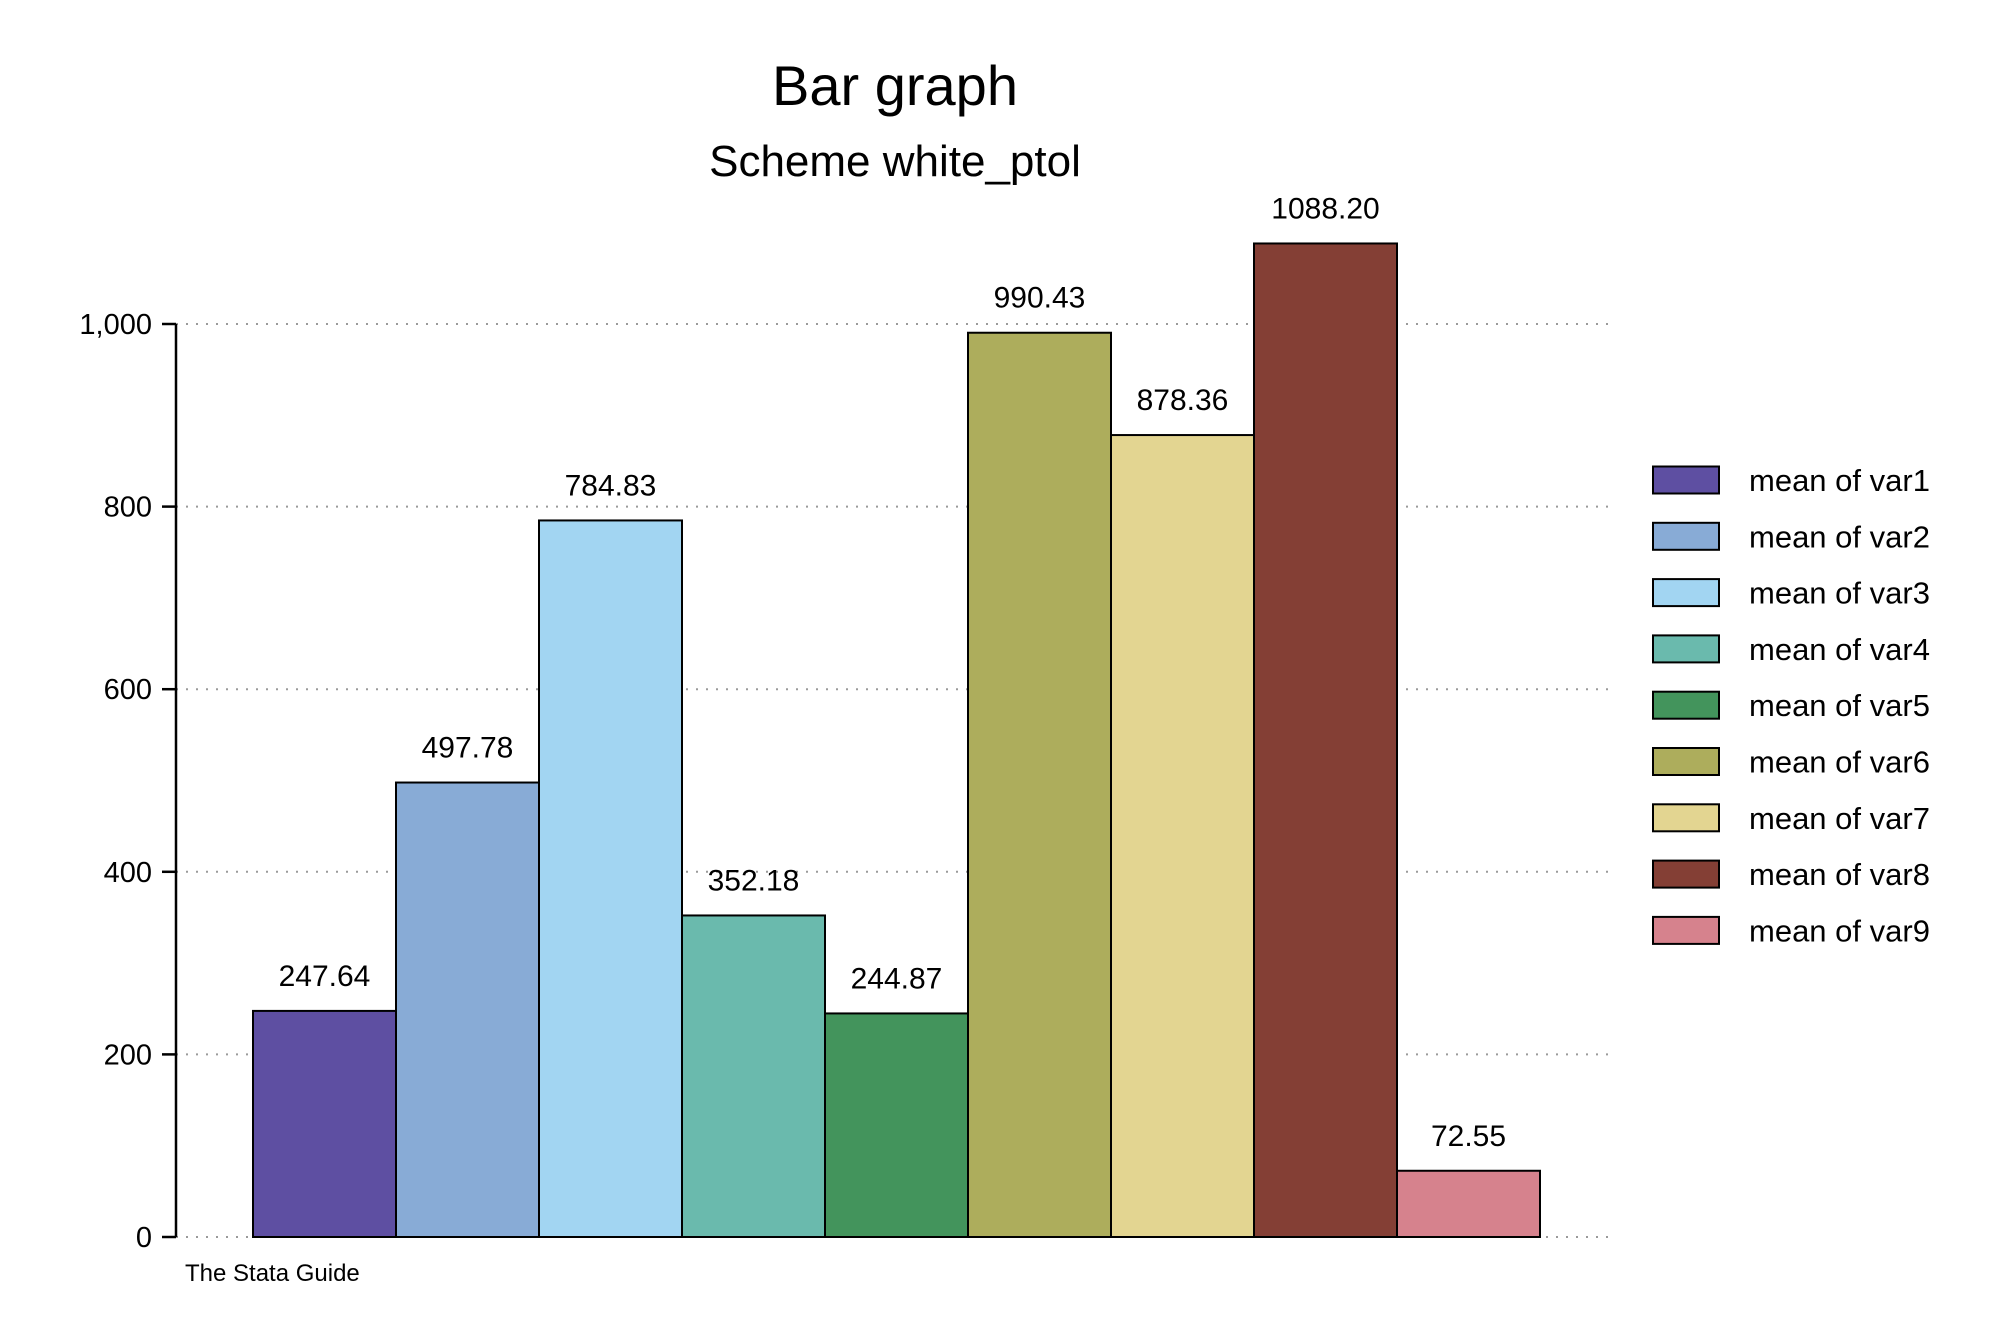 This screenshot has width=2000, height=1333. What do you see at coordinates (1839, 593) in the screenshot?
I see `legend-label: mean of var3` at bounding box center [1839, 593].